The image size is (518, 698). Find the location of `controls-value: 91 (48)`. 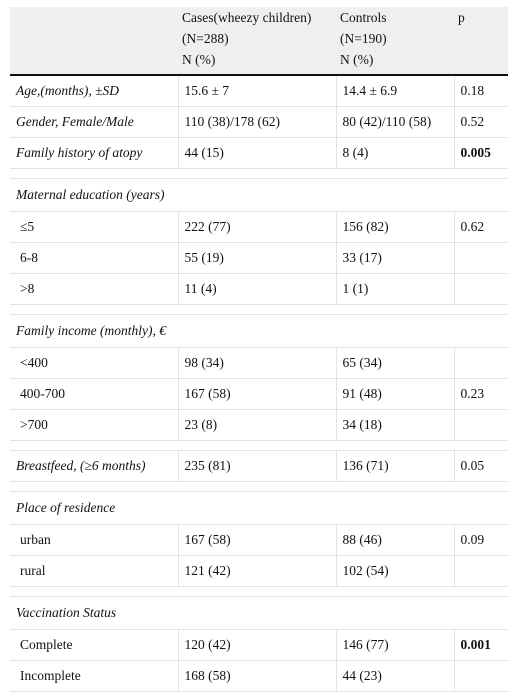

controls-value: 91 (48) is located at coordinates (394, 394).